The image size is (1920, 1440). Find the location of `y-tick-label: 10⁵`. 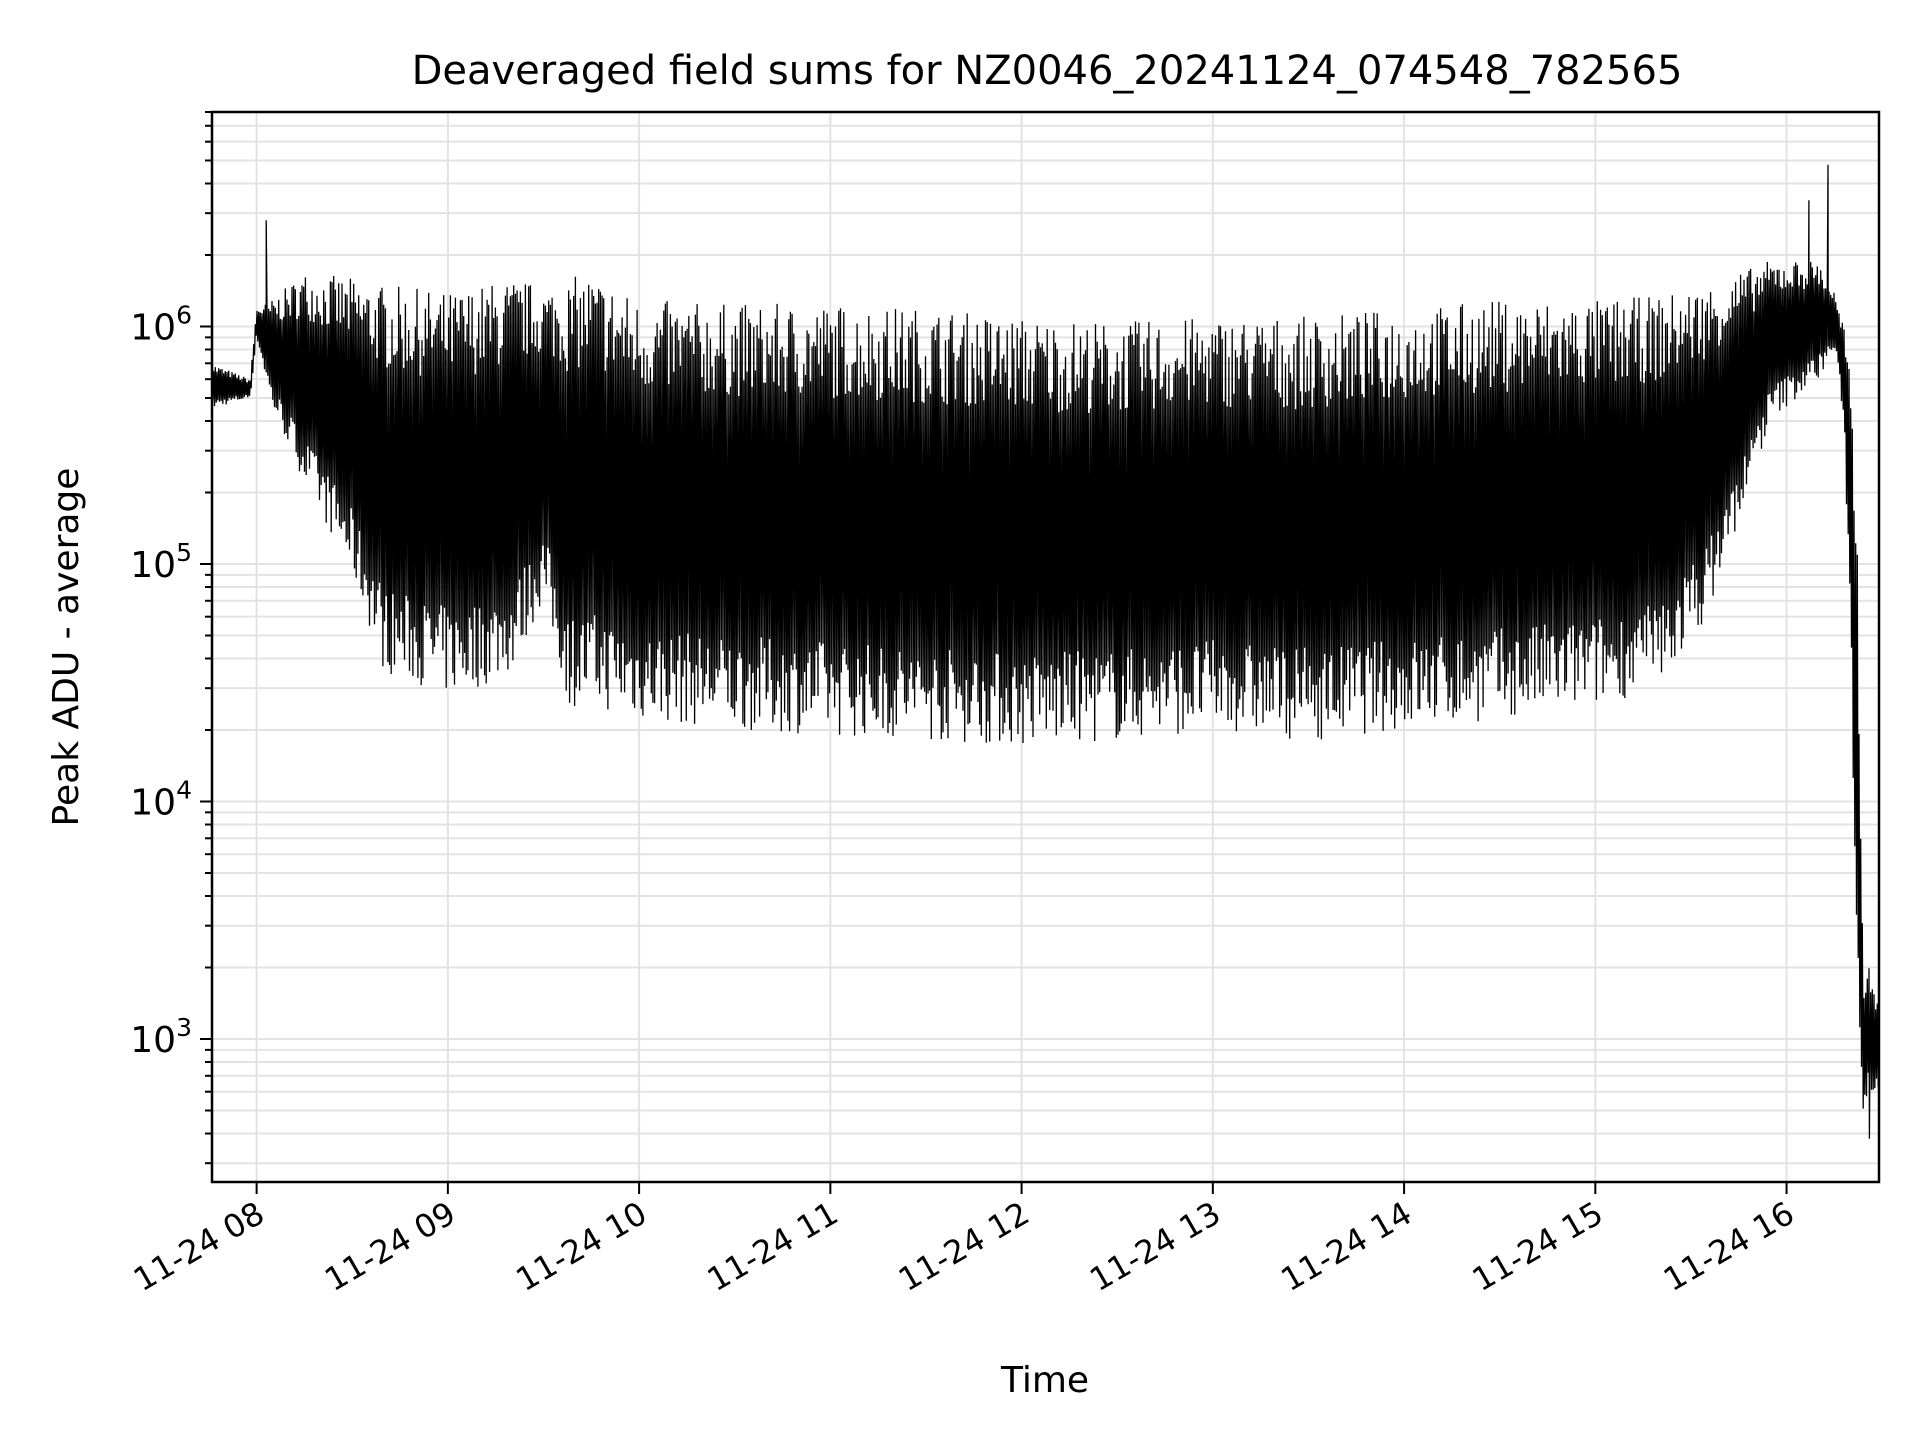

y-tick-label: 10⁵ is located at coordinates (161, 562).